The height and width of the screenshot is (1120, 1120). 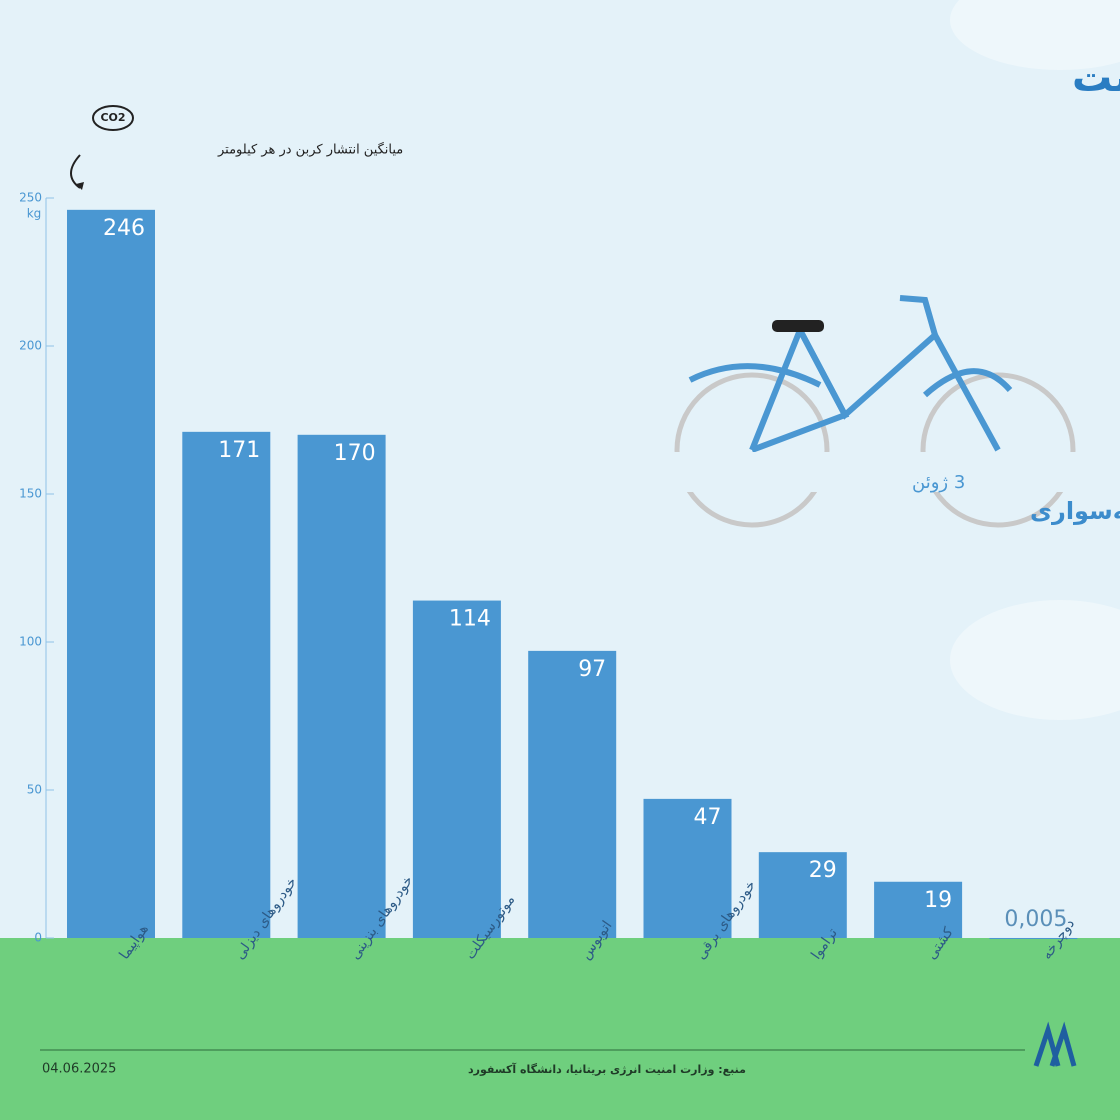 What do you see at coordinates (30, 494) in the screenshot?
I see `y-tick-label: 150` at bounding box center [30, 494].